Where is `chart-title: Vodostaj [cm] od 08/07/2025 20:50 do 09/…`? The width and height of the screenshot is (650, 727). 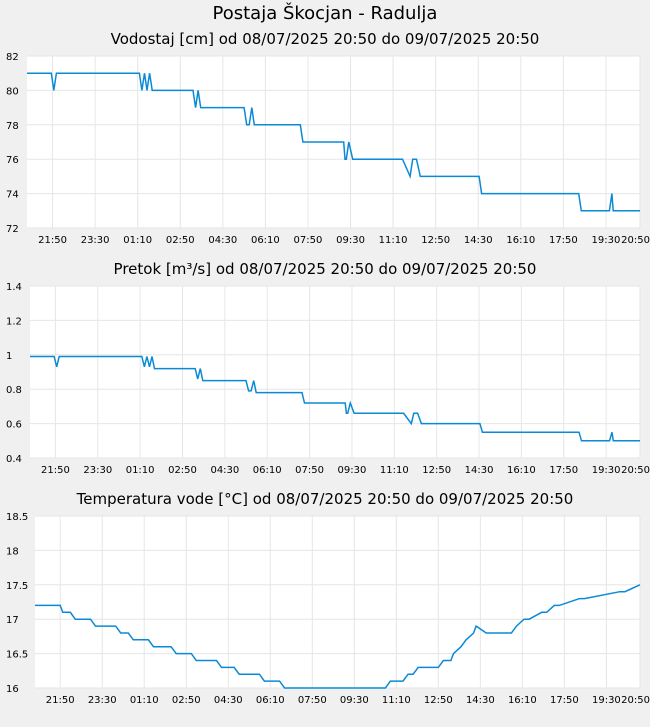
chart-title: Vodostaj [cm] od 08/07/2025 20:50 do 09/… is located at coordinates (325, 39).